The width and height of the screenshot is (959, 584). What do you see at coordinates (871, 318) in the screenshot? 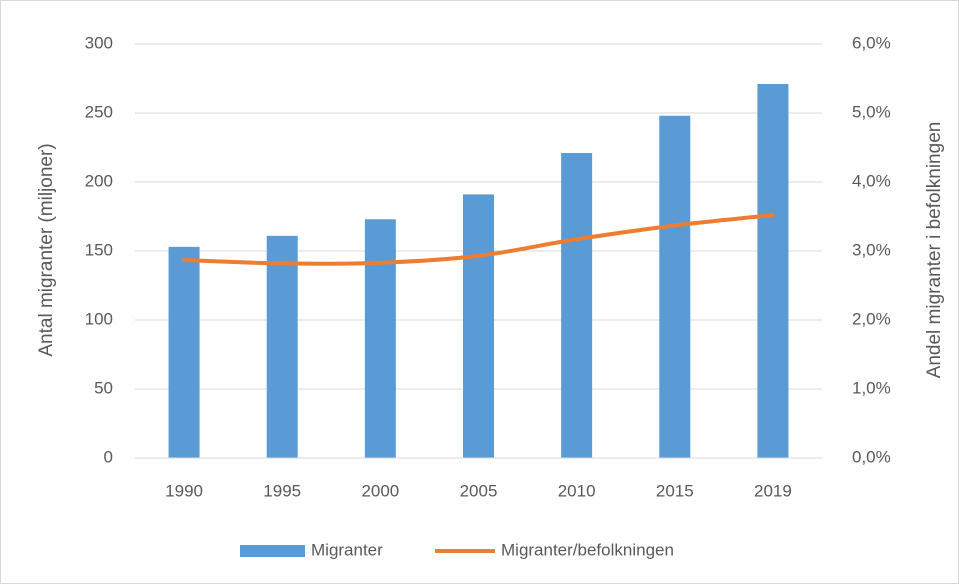
I see `y2-tick-label: 2,0%` at bounding box center [871, 318].